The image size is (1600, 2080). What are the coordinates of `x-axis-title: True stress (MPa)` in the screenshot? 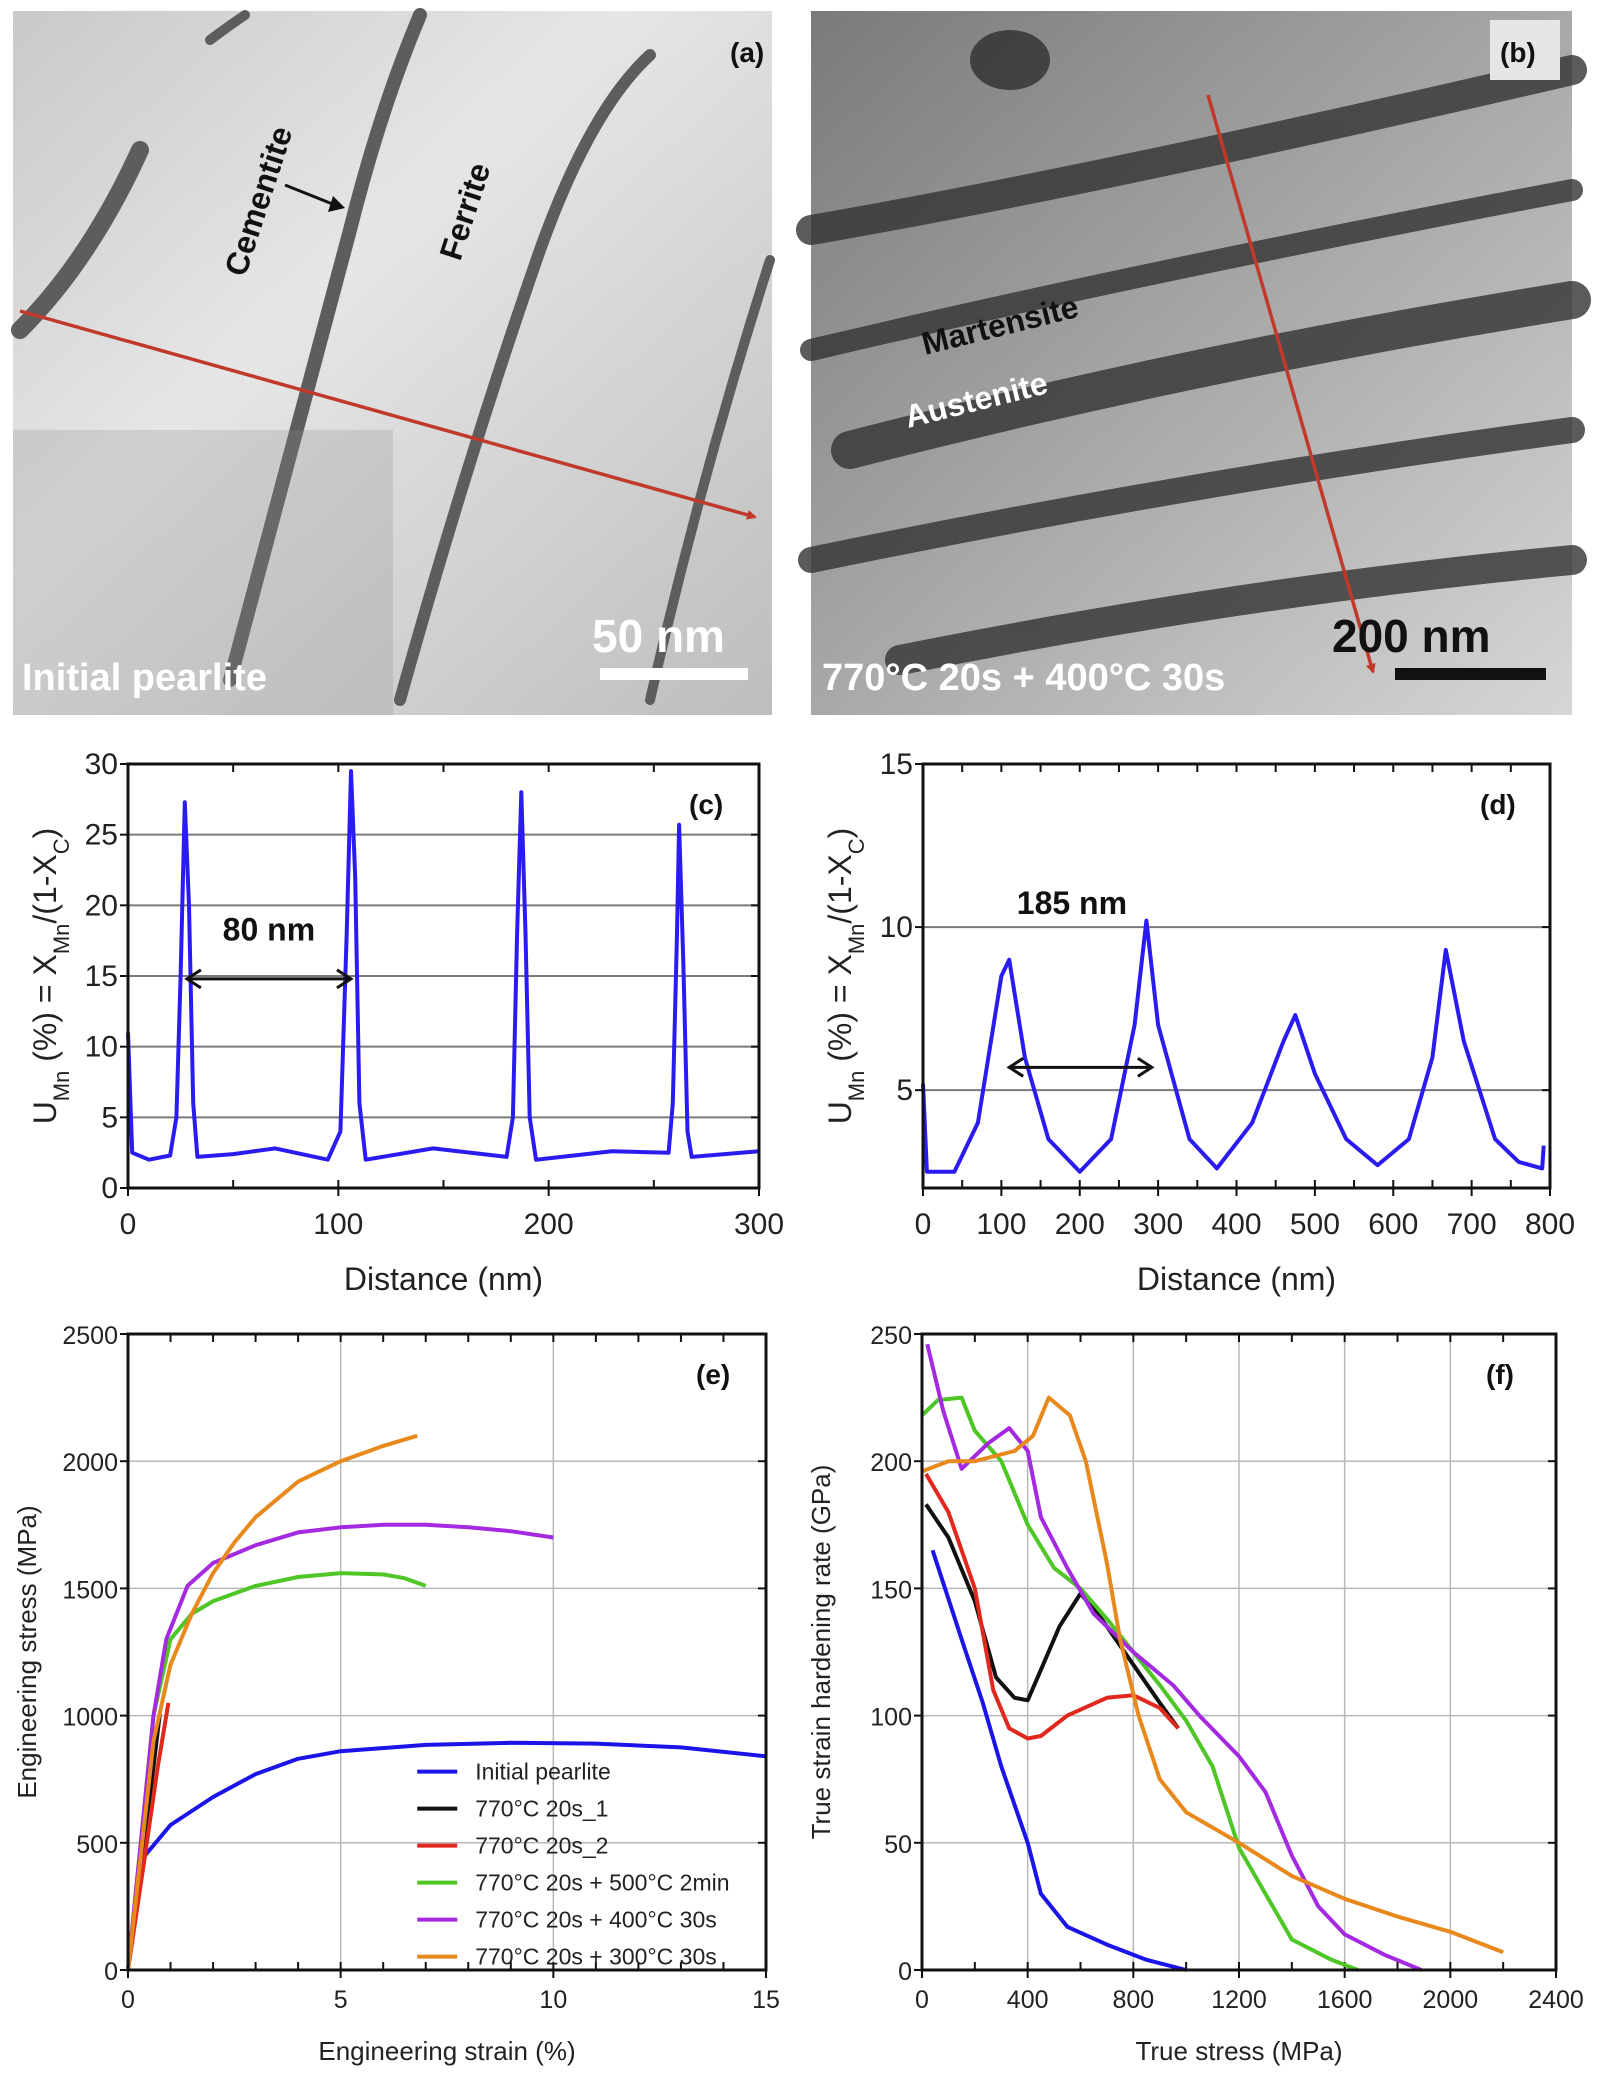 It's located at (1238, 2051).